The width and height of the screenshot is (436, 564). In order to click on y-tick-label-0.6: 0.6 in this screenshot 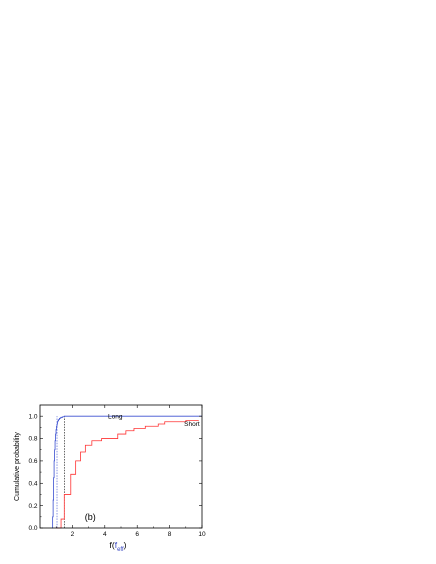, I will do `click(32, 461)`.